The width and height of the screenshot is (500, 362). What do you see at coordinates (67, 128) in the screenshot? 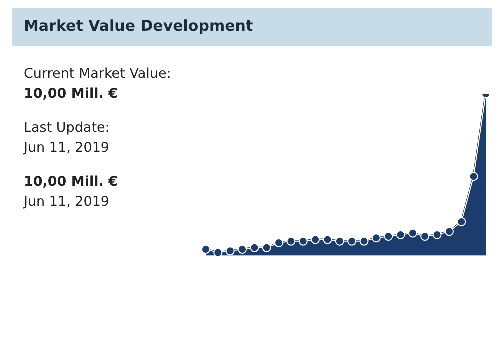
I see `text: Last Update:` at bounding box center [67, 128].